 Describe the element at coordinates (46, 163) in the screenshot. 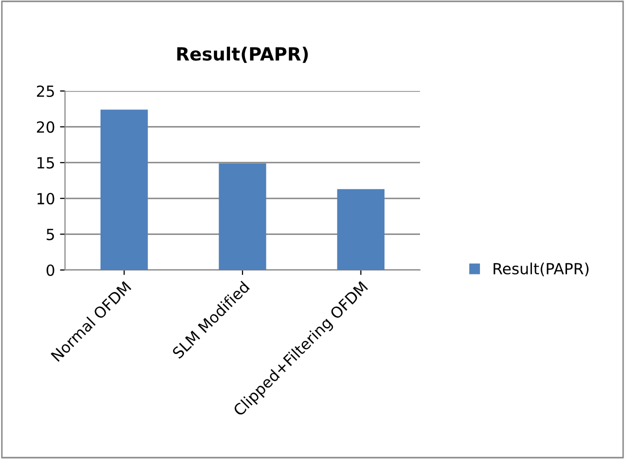

I see `y-tick-label: 15` at that location.